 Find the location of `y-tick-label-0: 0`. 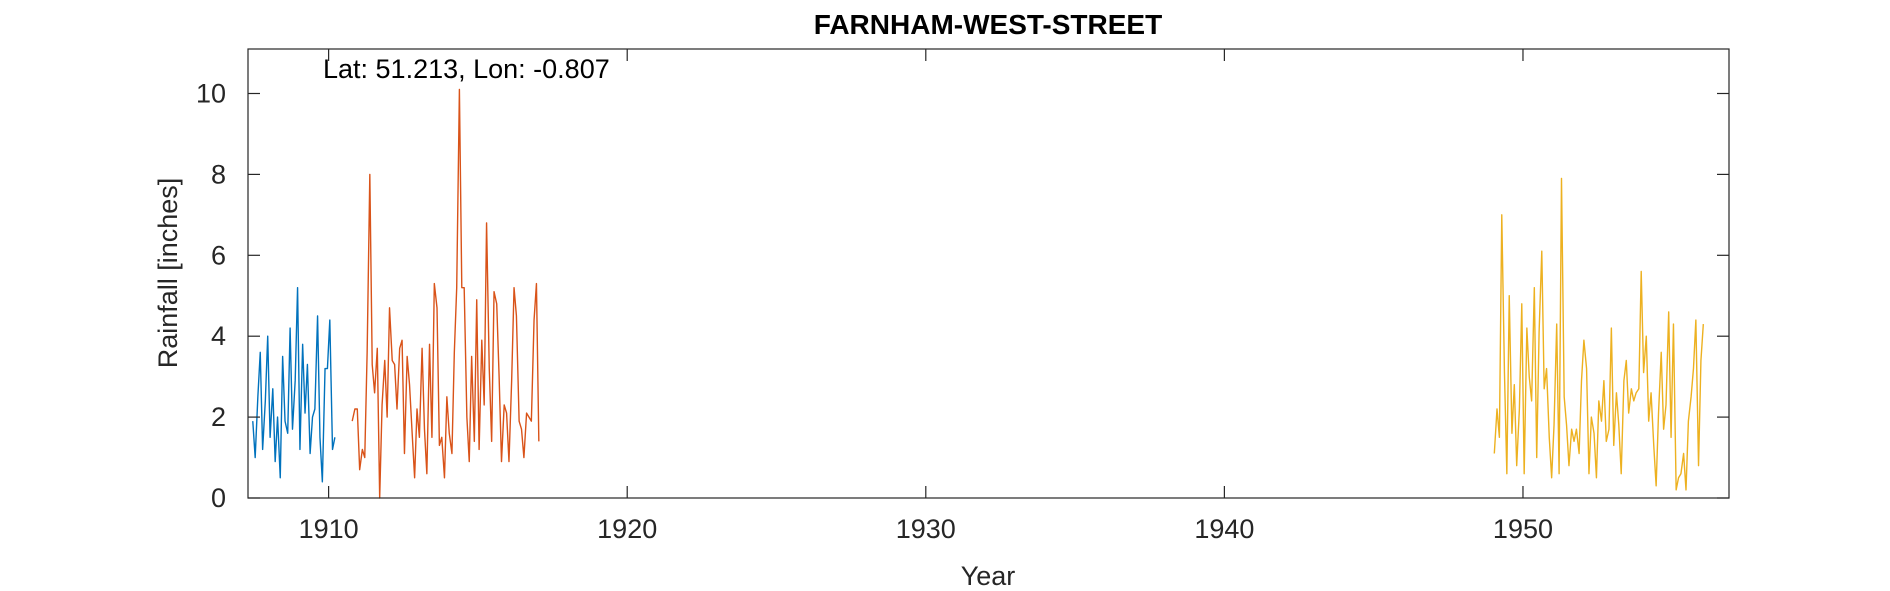

y-tick-label-0: 0 is located at coordinates (218, 498).